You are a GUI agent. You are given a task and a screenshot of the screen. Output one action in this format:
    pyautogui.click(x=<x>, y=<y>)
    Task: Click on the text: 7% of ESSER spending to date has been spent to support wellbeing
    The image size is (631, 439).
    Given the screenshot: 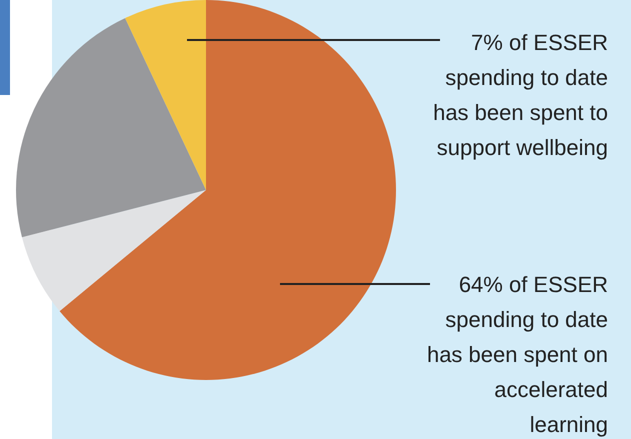 What is the action you would take?
    pyautogui.click(x=520, y=95)
    